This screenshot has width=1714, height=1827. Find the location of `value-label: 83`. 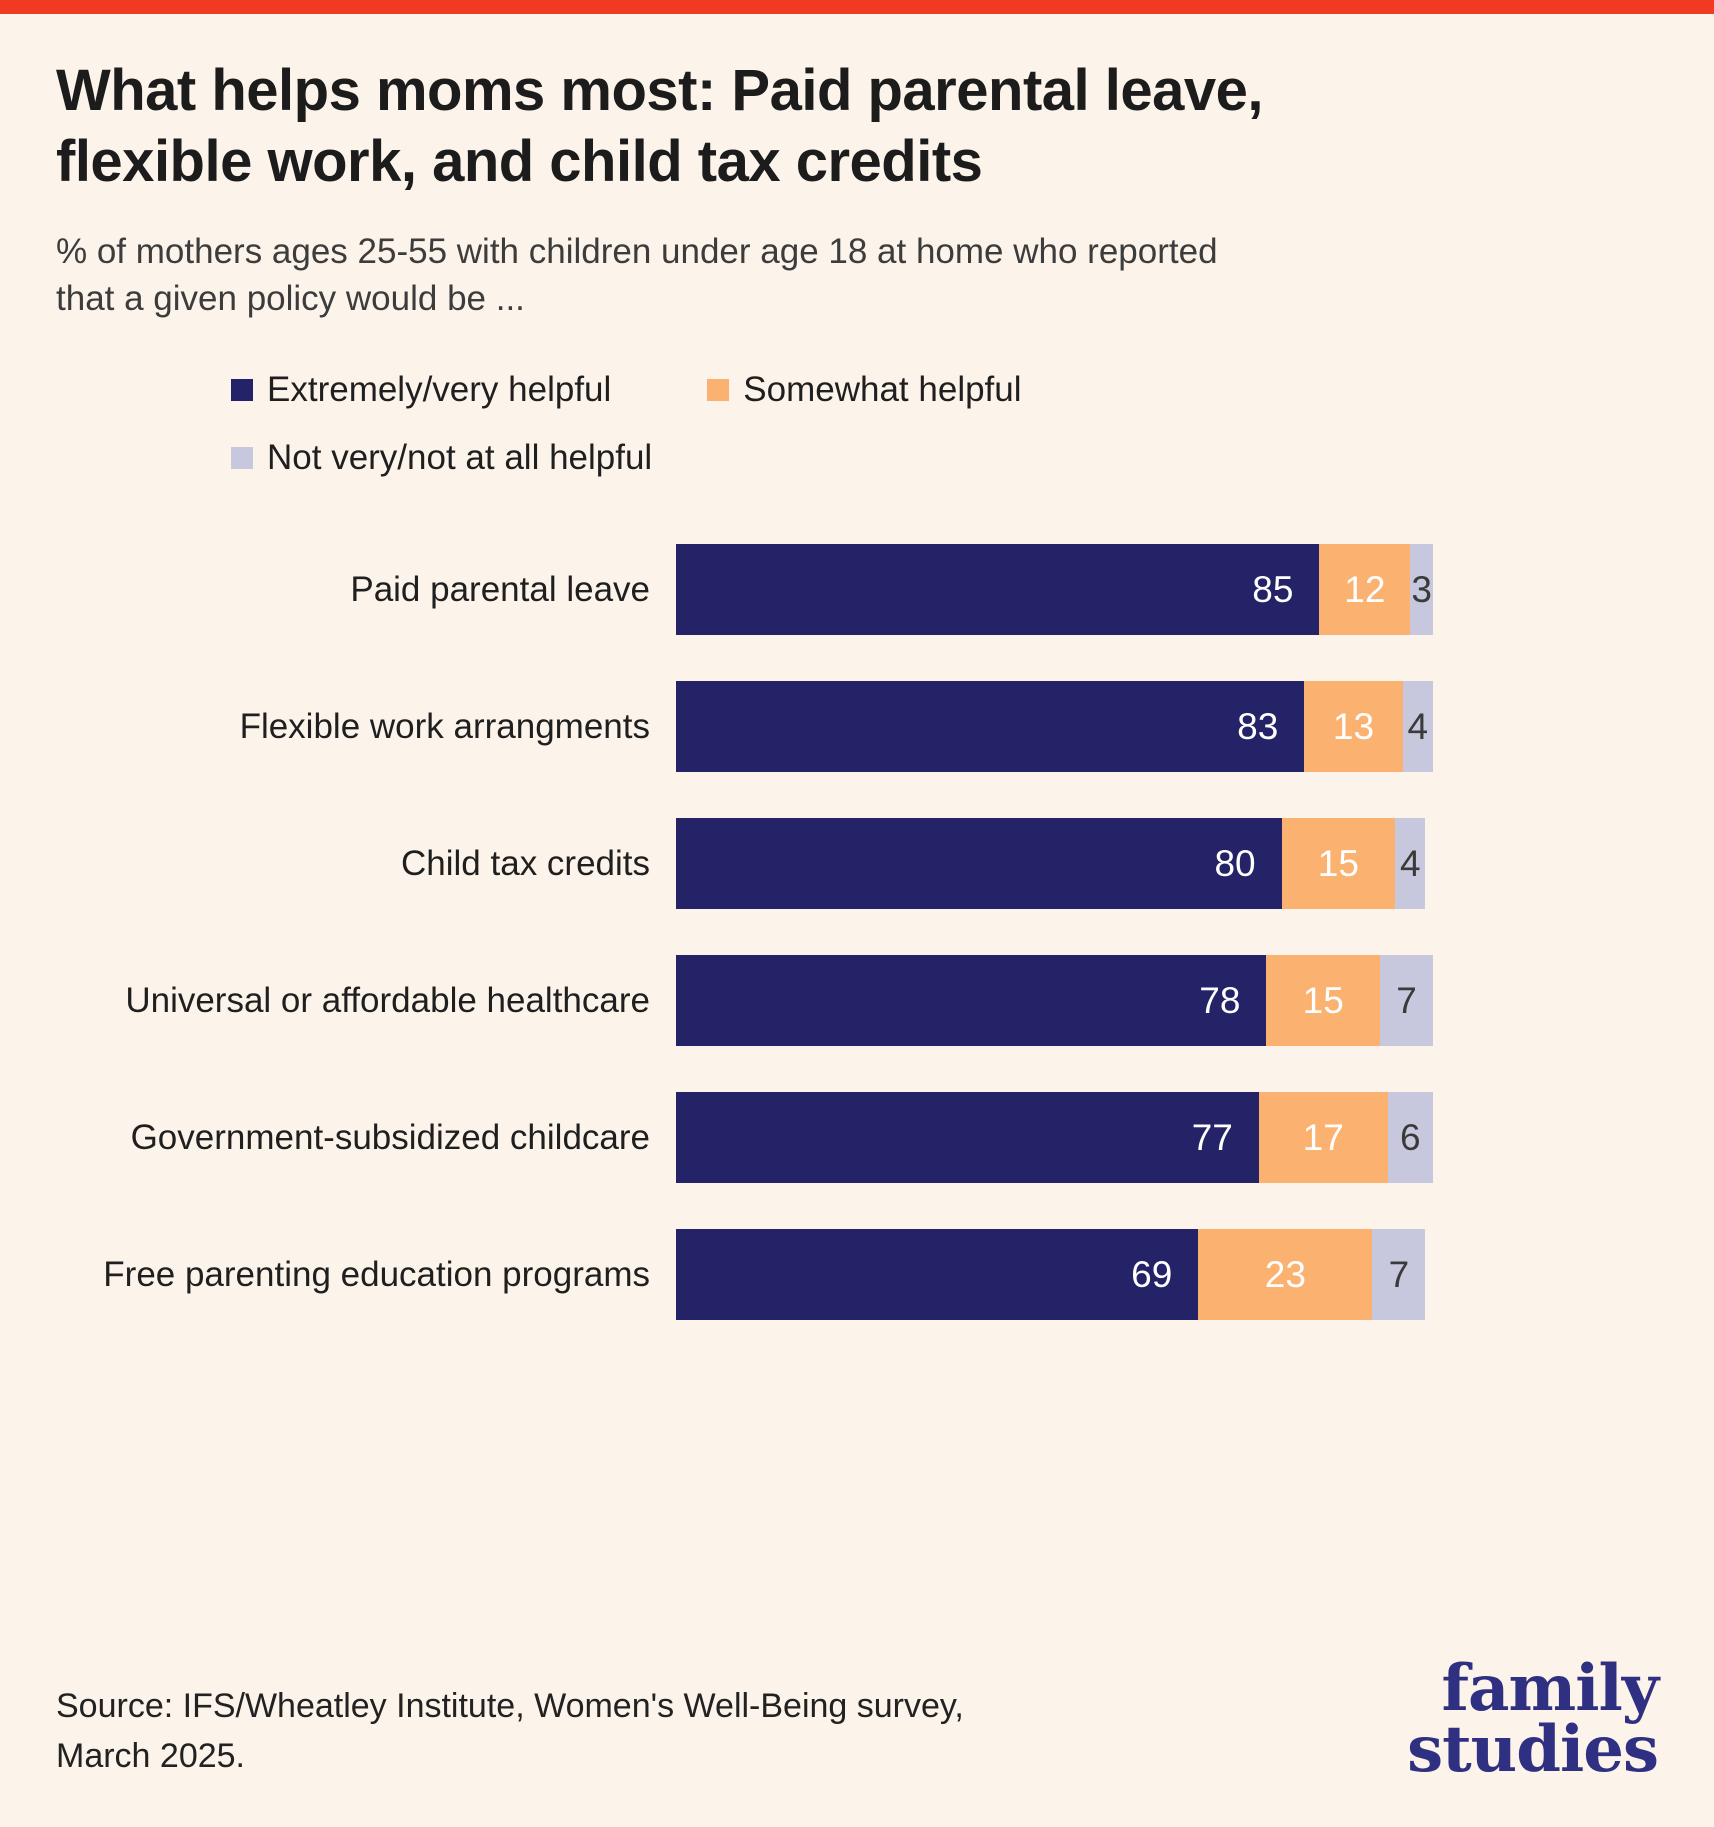

value-label: 83 is located at coordinates (1258, 726).